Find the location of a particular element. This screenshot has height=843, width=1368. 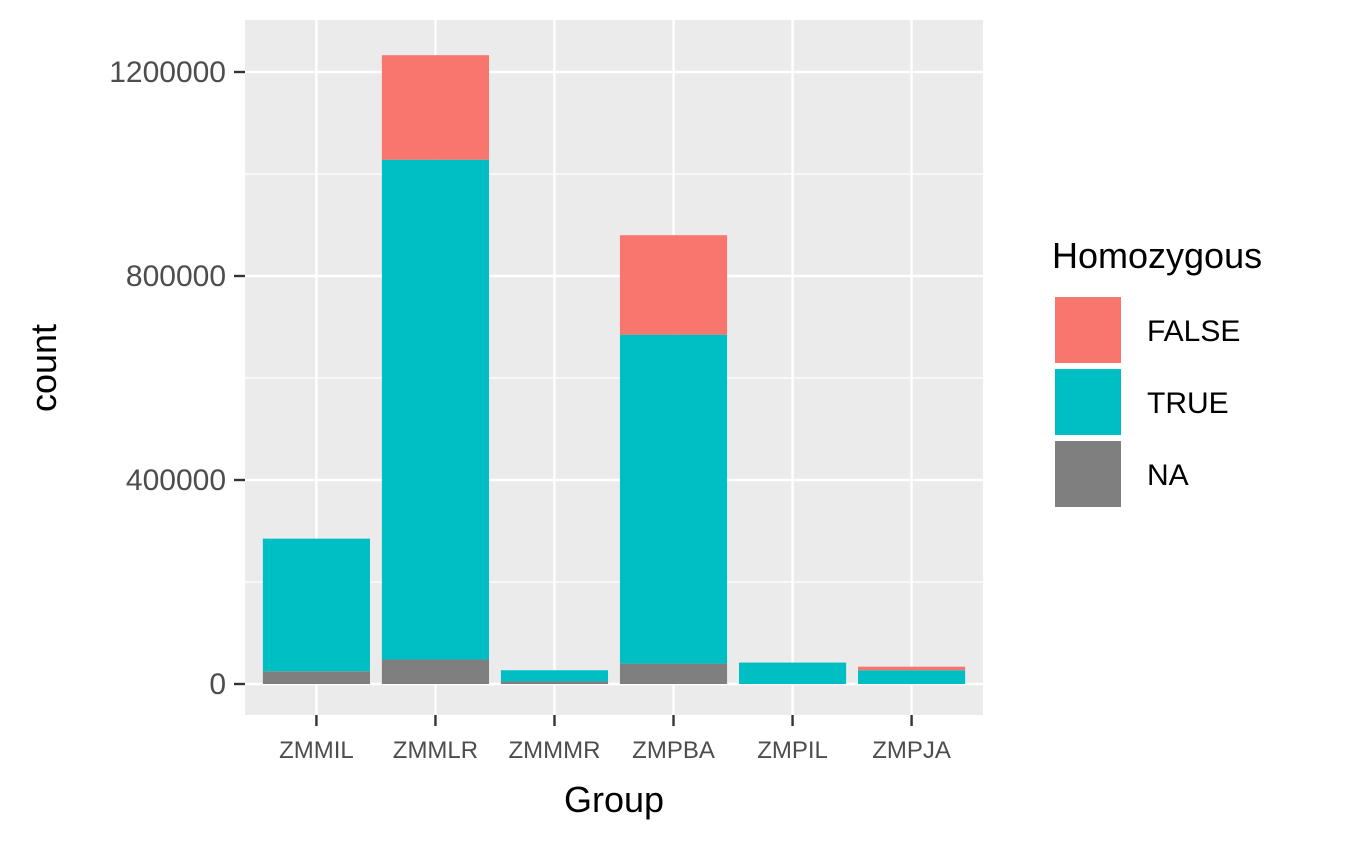

x-axis: ZMMIL ZMMLR ZMMMR ZMPBA ZMPIL ZMPJA is located at coordinates (615, 739).